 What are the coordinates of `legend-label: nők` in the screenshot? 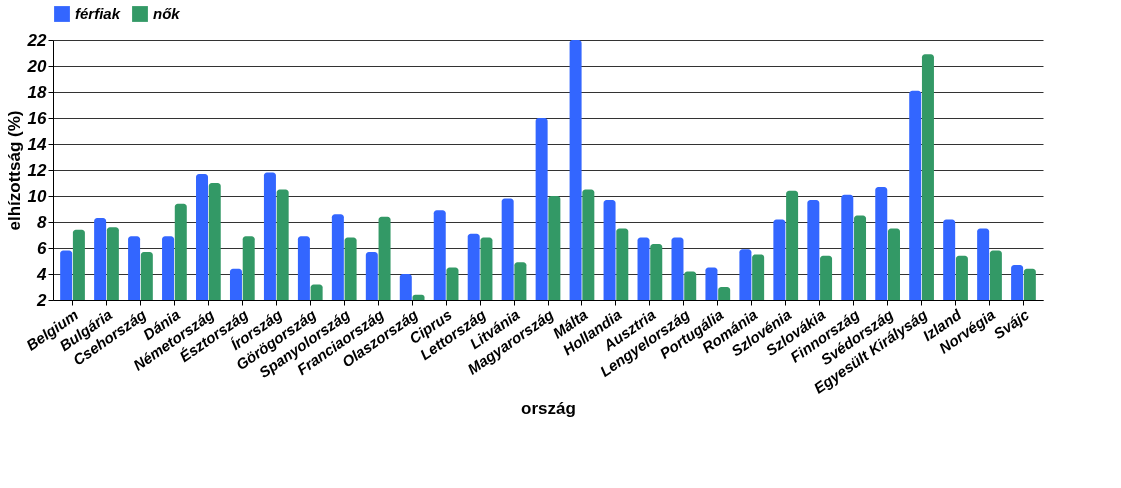 It's located at (167, 13).